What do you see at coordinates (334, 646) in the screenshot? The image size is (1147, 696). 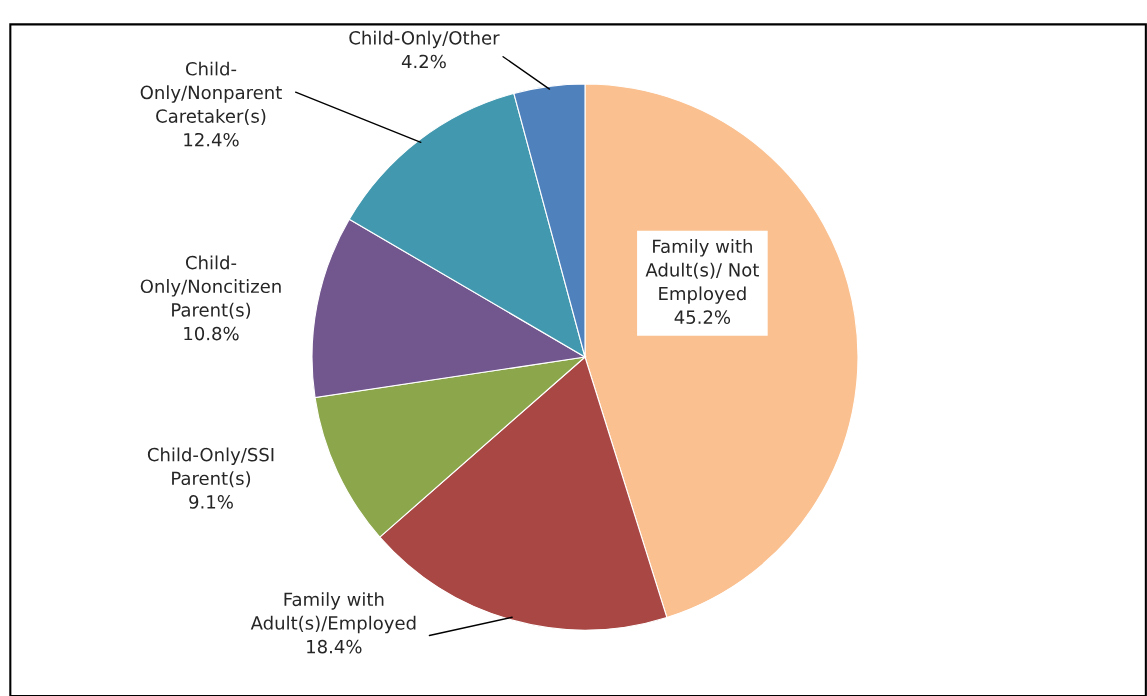 I see `data-label: 18.4%` at bounding box center [334, 646].